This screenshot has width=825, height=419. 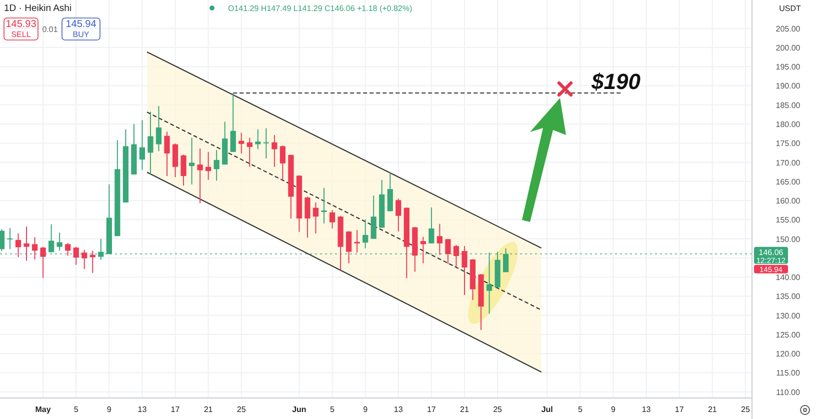 What do you see at coordinates (771, 252) in the screenshot?
I see `ref-line-label: 146.06` at bounding box center [771, 252].